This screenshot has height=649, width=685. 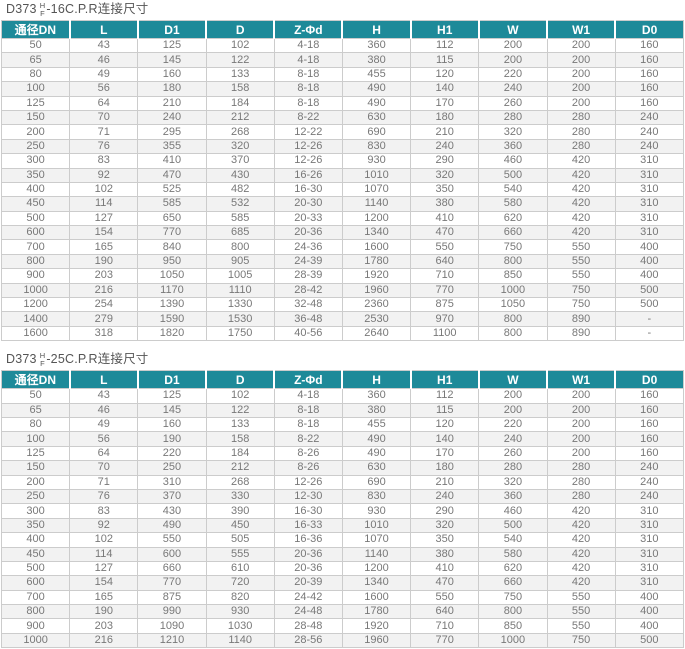 What do you see at coordinates (240, 540) in the screenshot?
I see `table-cell: 505` at bounding box center [240, 540].